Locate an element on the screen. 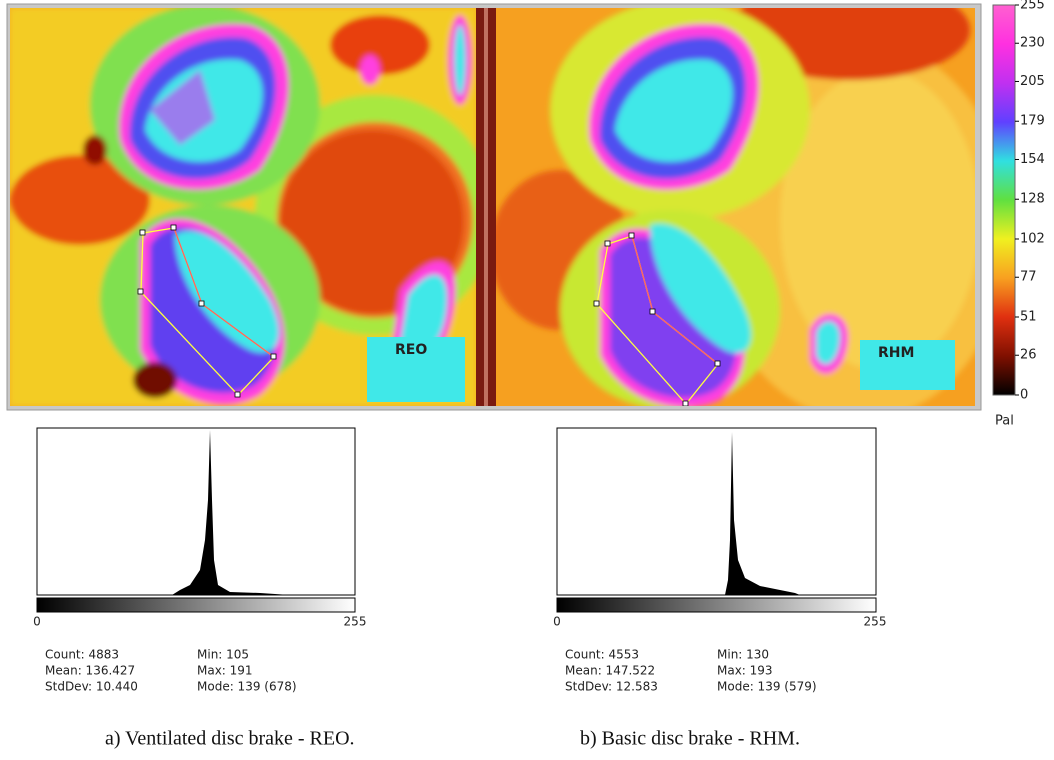 The width and height of the screenshot is (1054, 760). stat: Min: 105 is located at coordinates (223, 655).